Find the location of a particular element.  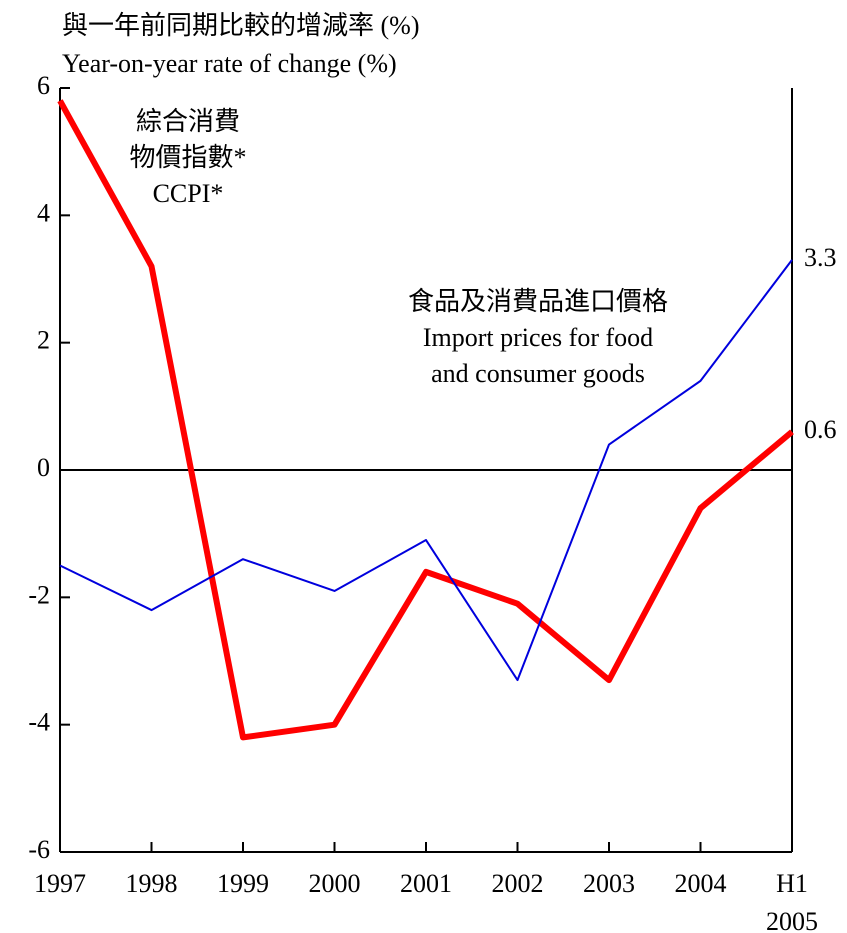

y-tick-label: 0 is located at coordinates (43, 467).